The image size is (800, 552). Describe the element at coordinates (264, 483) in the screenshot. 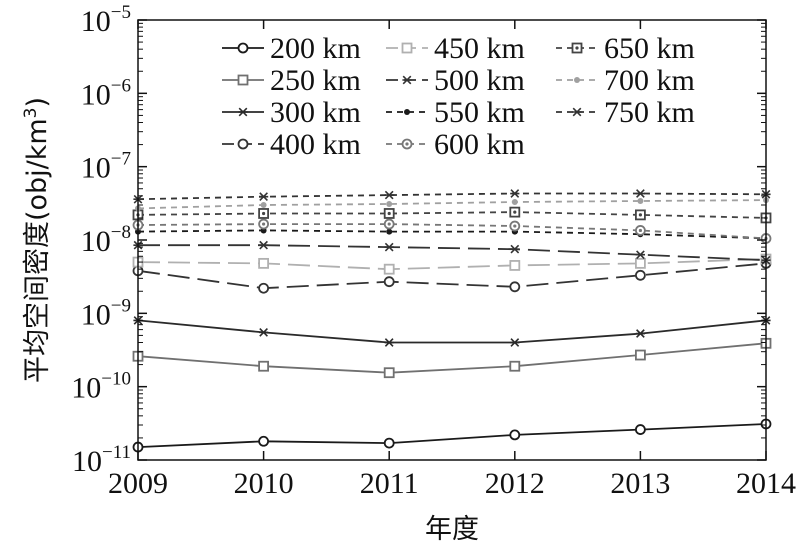

I see `x-tick-label-1: 2010` at that location.